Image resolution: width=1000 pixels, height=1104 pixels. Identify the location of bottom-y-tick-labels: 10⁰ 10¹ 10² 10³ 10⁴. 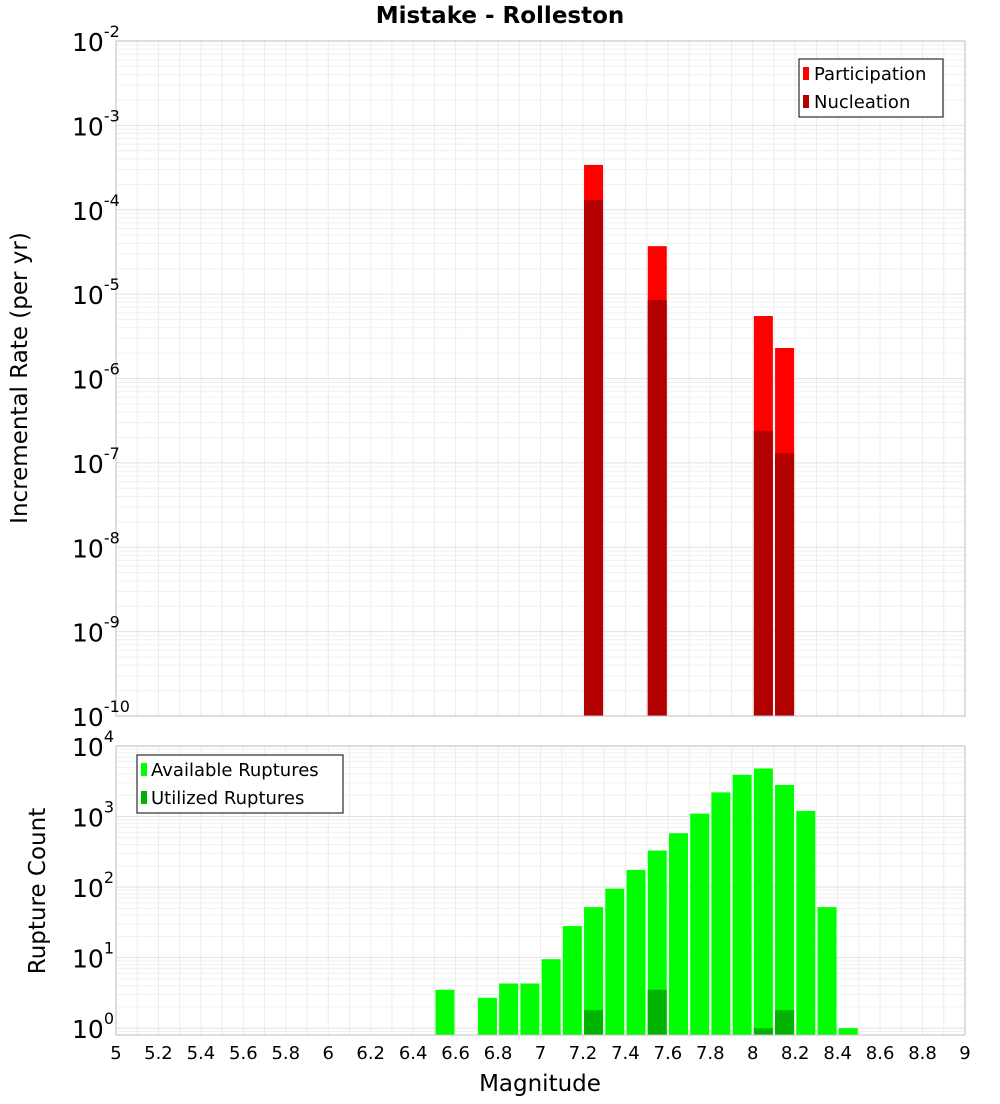
(93, 885).